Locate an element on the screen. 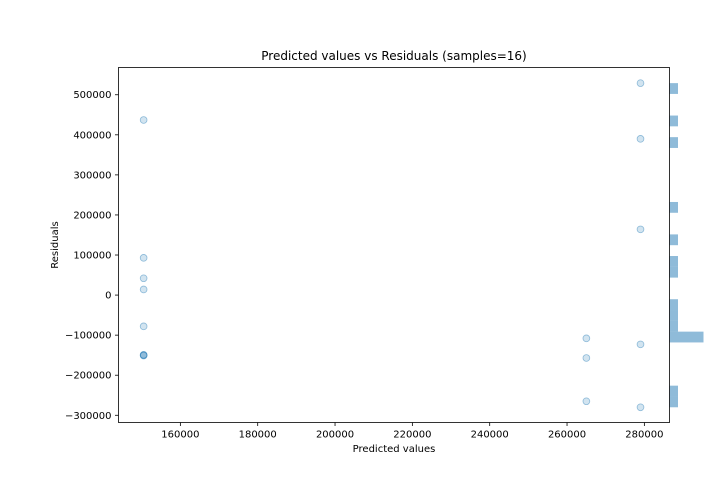 Image resolution: width=720 pixels, height=504 pixels. x-tick-label-0: 160000 is located at coordinates (180, 435).